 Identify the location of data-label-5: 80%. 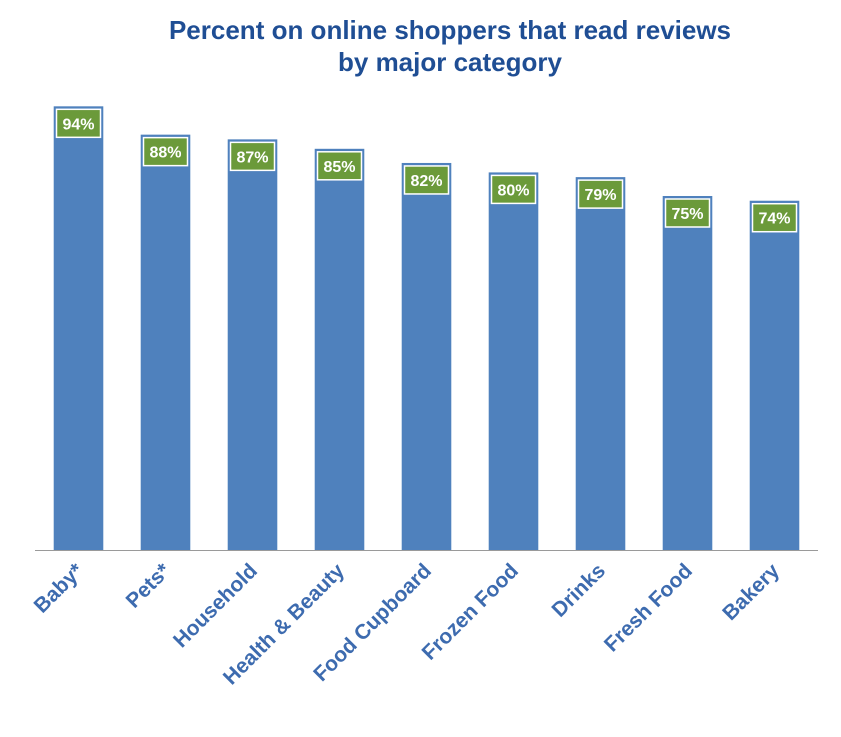
(513, 190).